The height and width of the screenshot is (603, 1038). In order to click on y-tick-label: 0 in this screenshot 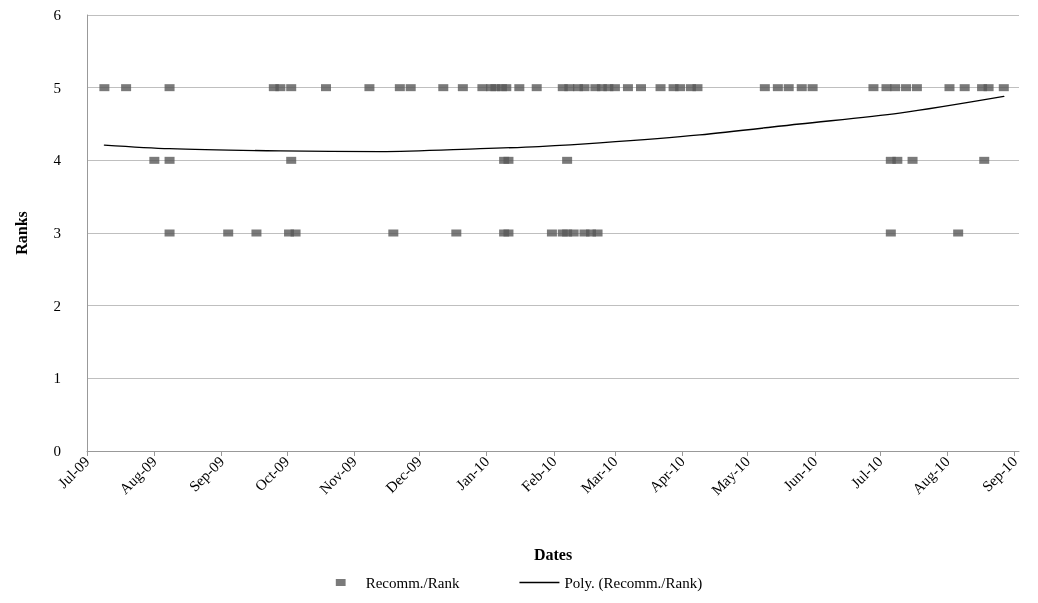, I will do `click(57, 451)`.